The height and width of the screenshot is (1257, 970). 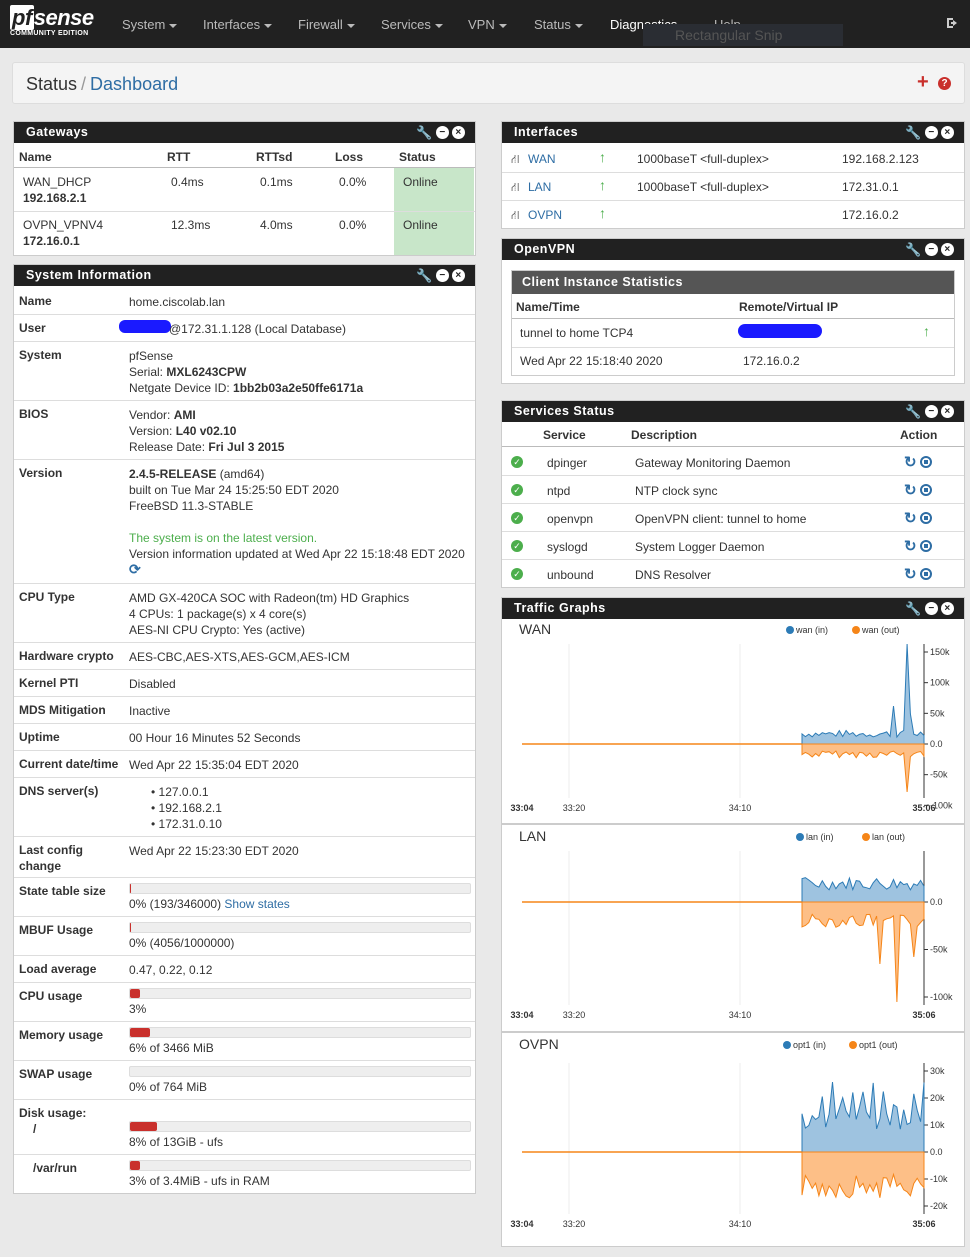 What do you see at coordinates (545, 215) in the screenshot?
I see `iface-ovpn-link: OVPN` at bounding box center [545, 215].